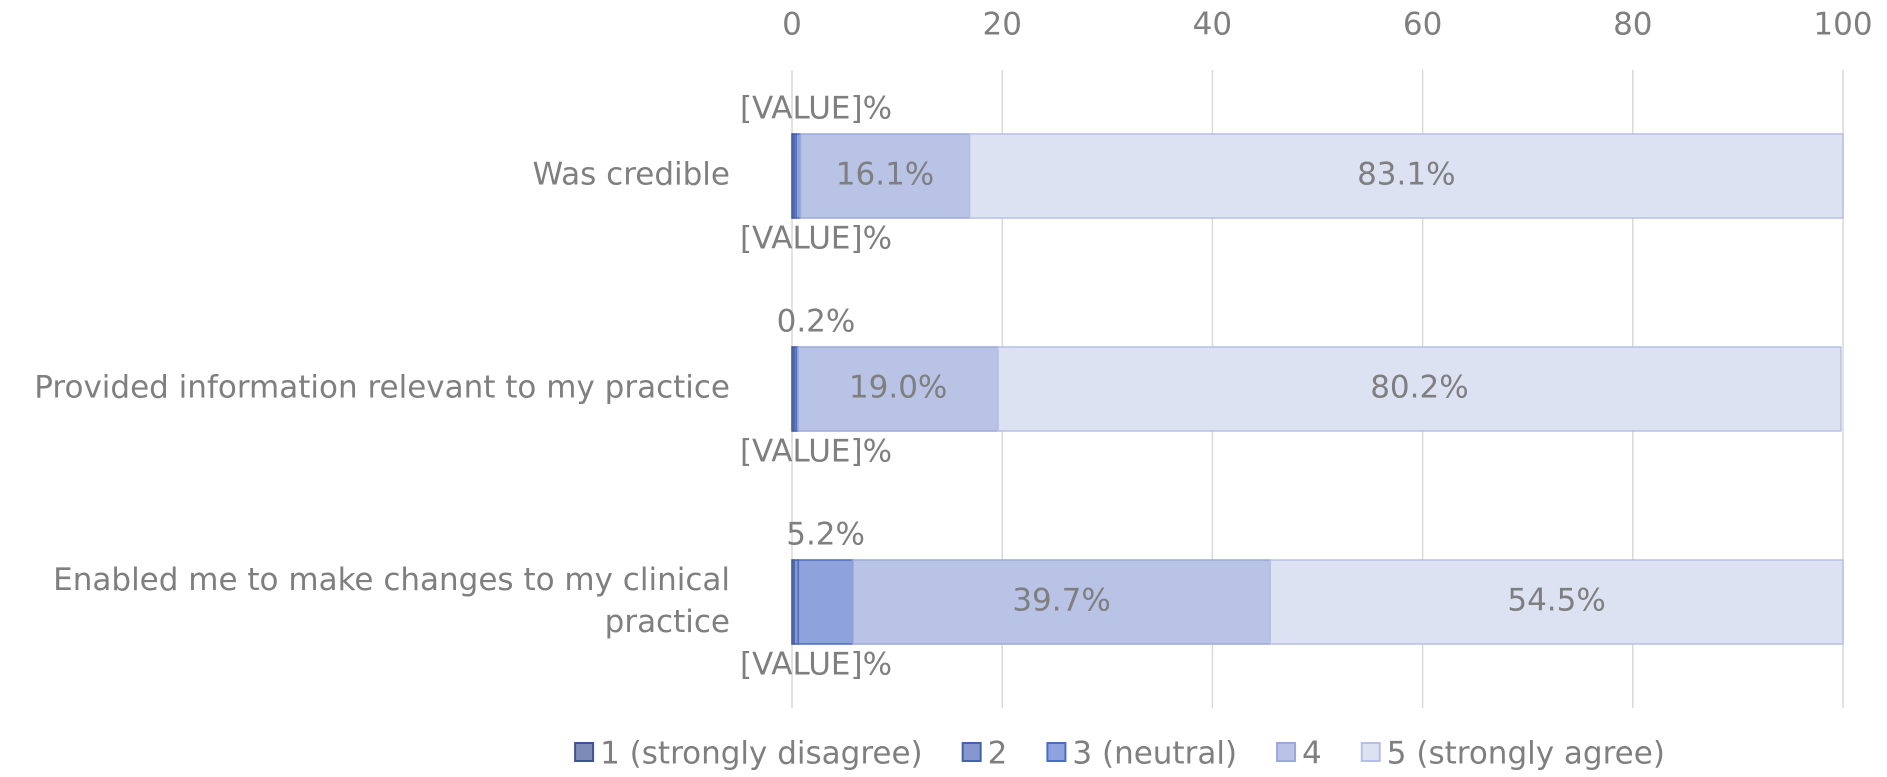  I want to click on data-label: 83.1%, so click(1406, 175).